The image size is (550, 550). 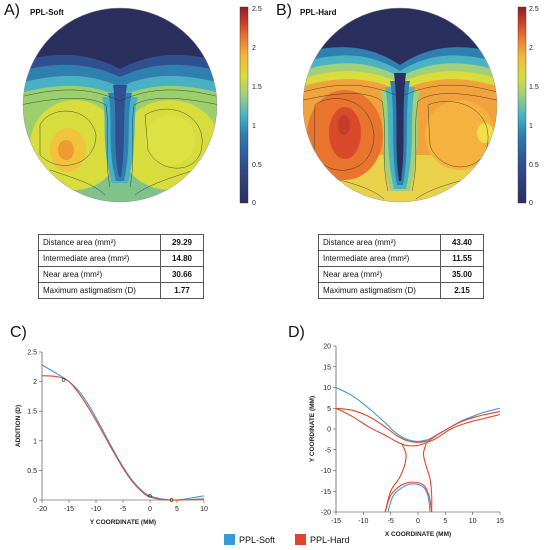 I want to click on contour-map-hard, so click(x=400, y=105).